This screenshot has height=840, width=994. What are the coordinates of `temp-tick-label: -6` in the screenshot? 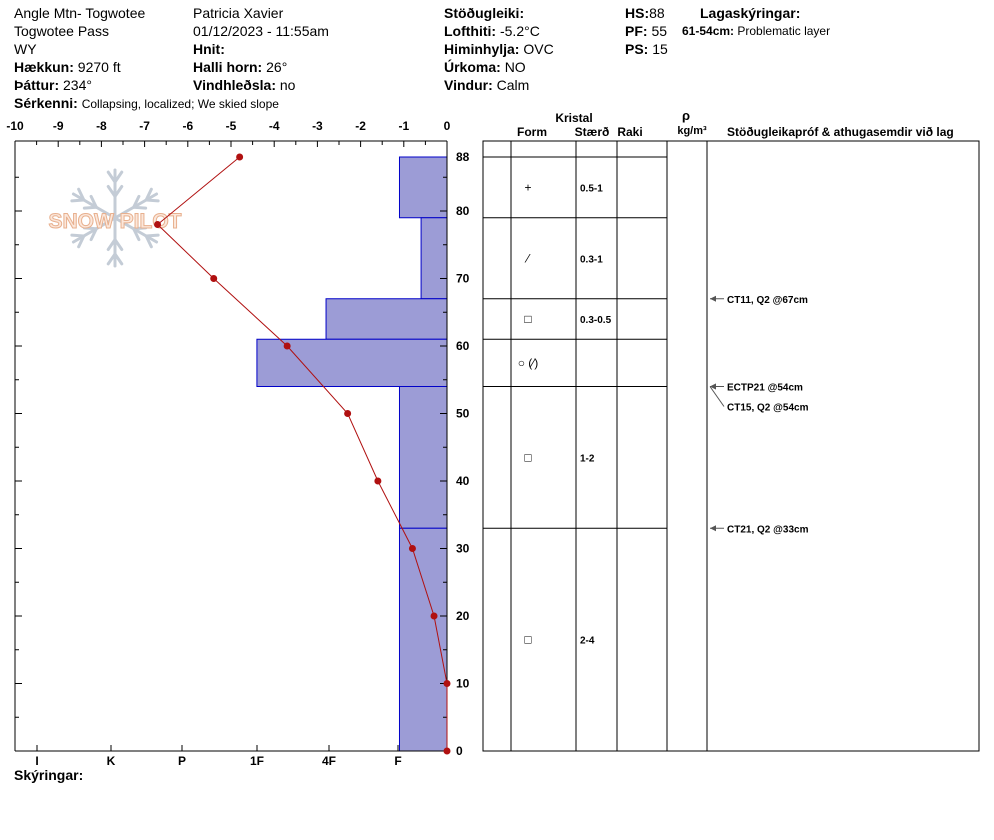 It's located at (187, 126).